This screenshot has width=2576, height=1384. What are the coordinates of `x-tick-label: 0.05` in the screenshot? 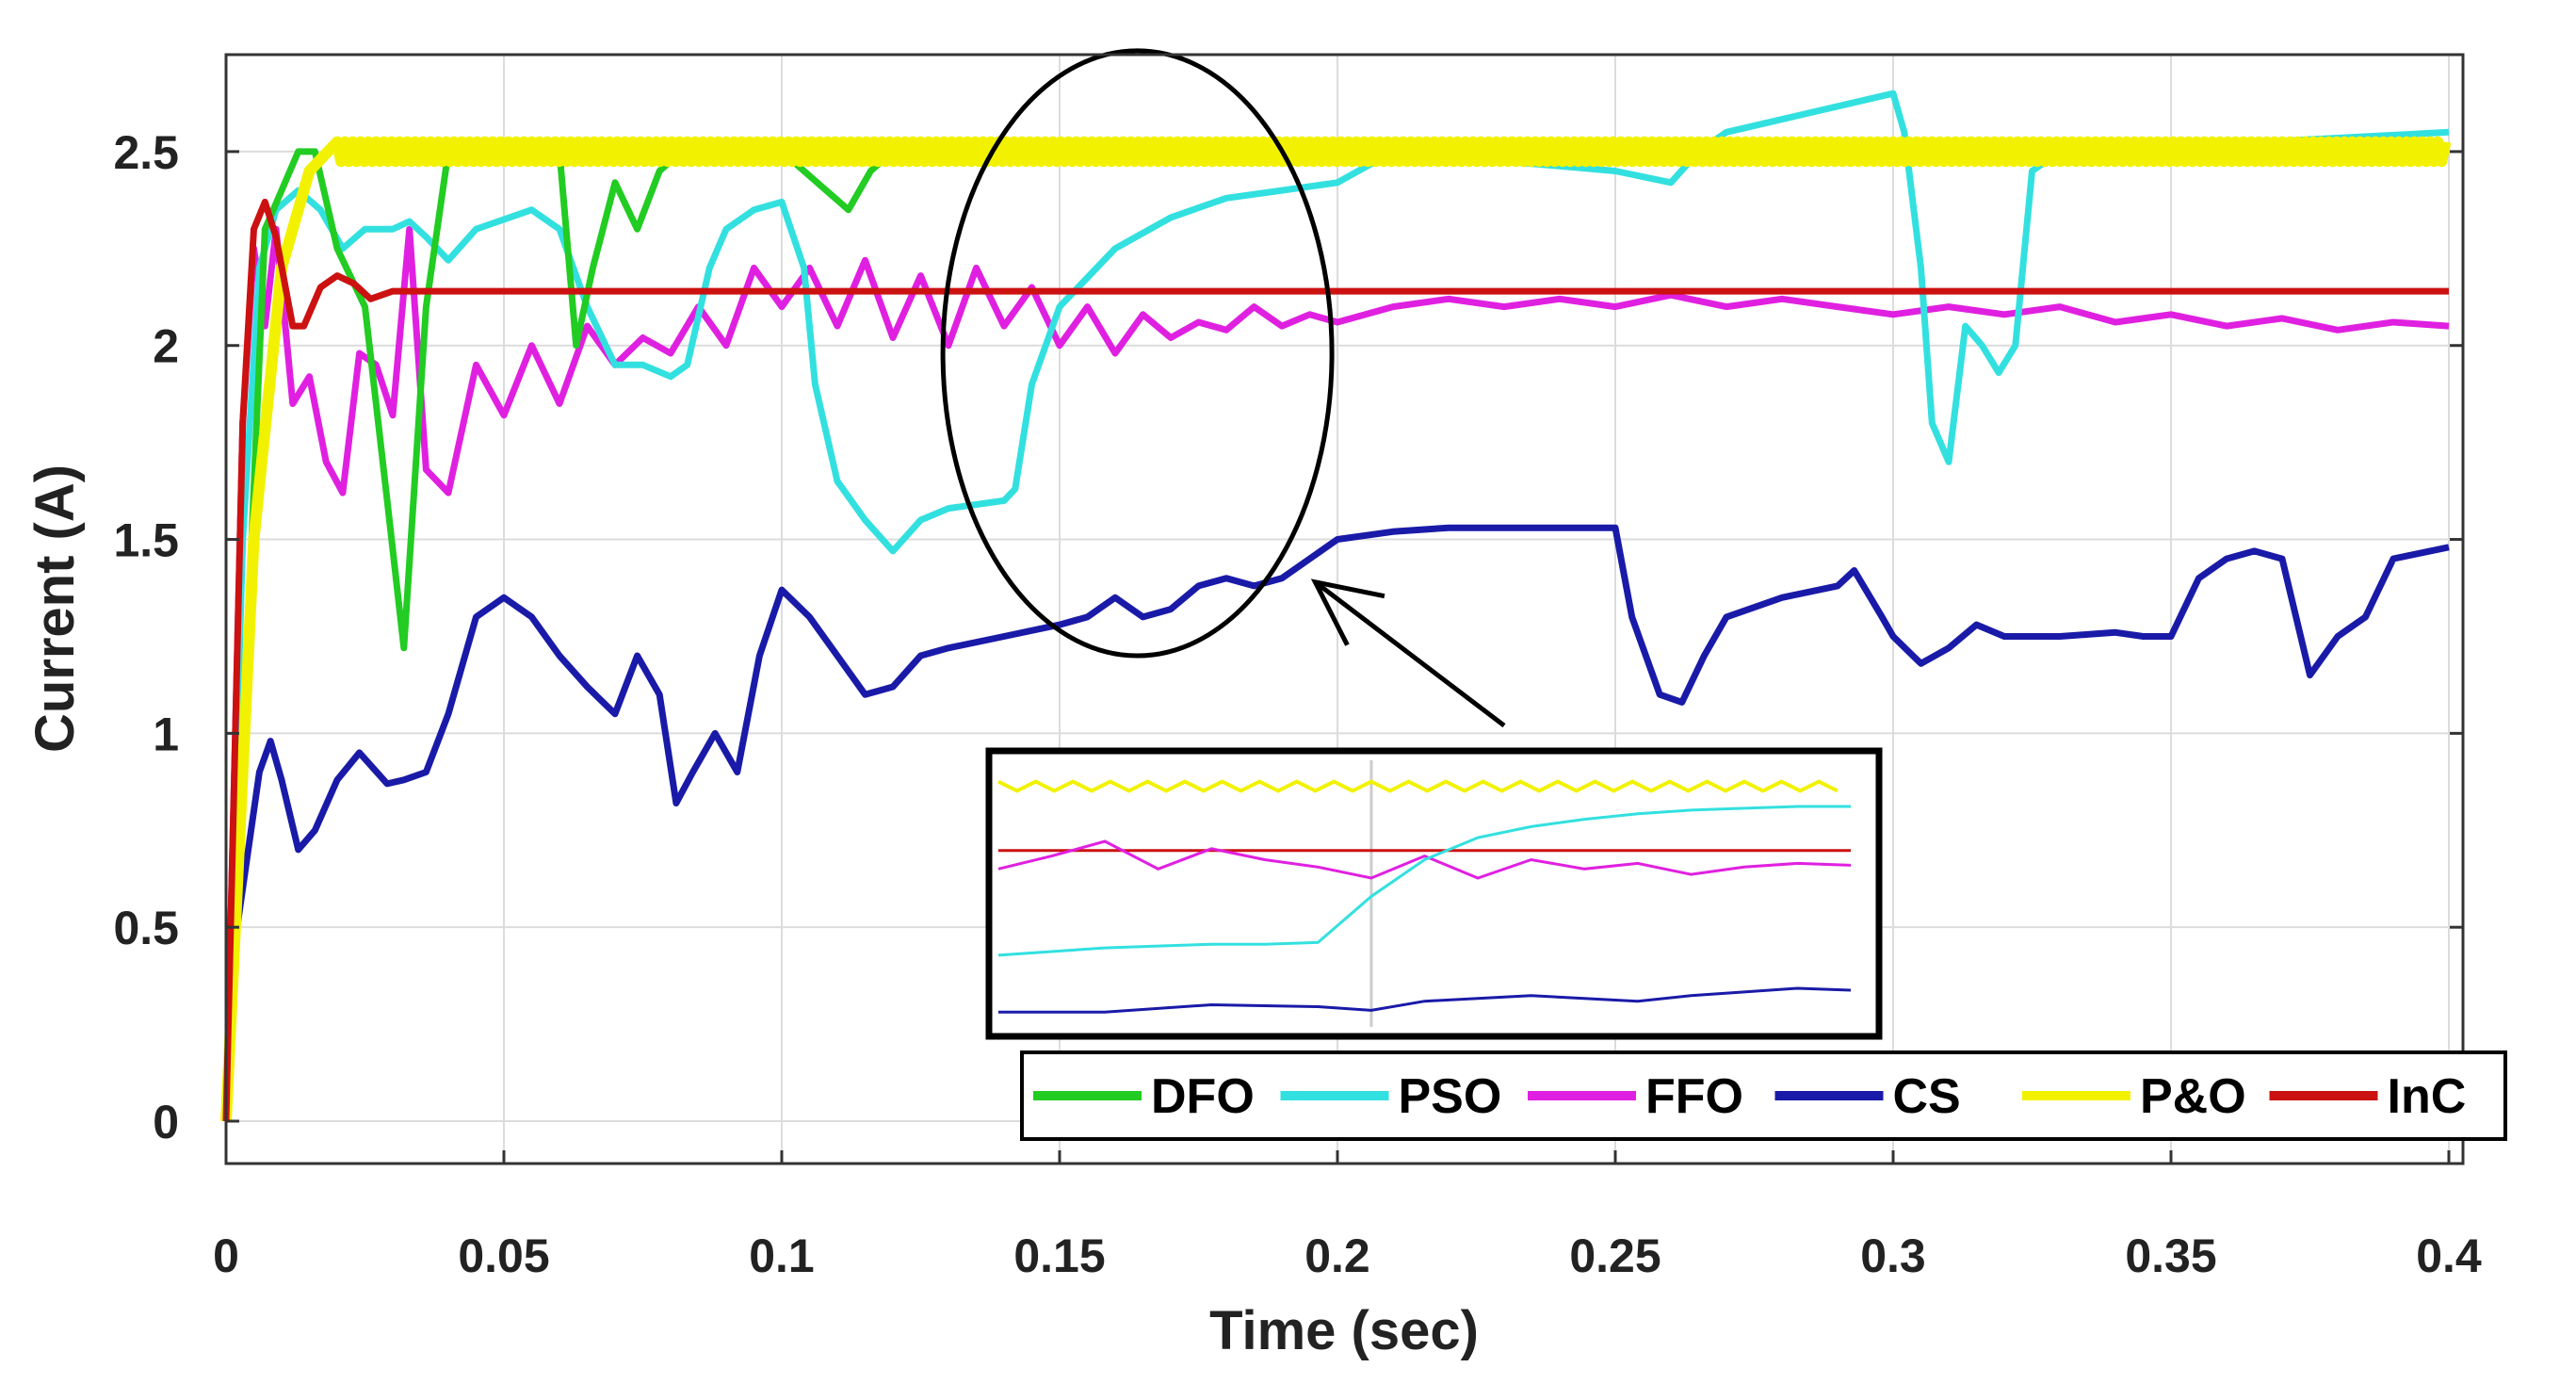 It's located at (503, 1255).